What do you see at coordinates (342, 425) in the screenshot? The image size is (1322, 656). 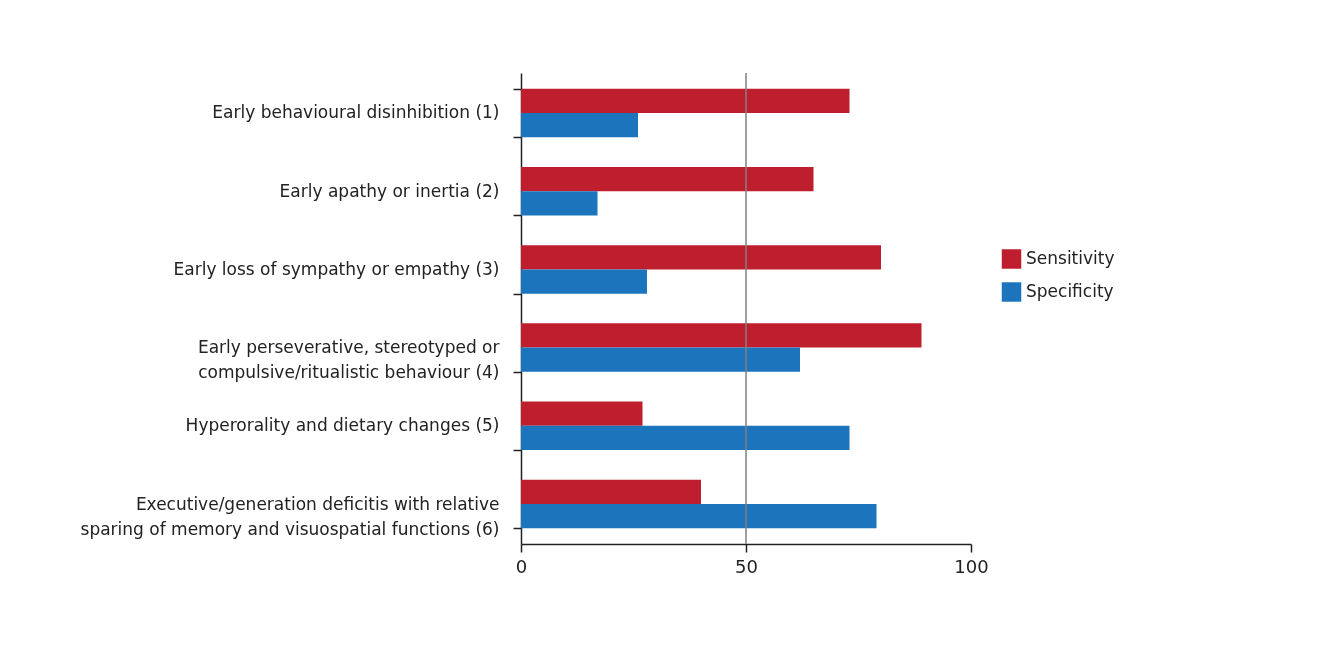 I see `y-tick-label: Hyperorality and dietary changes (5)` at bounding box center [342, 425].